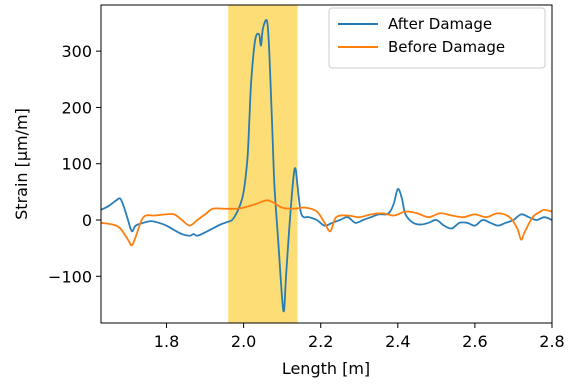 The height and width of the screenshot is (385, 568). I want to click on series-line-before-damage, so click(326, 223).